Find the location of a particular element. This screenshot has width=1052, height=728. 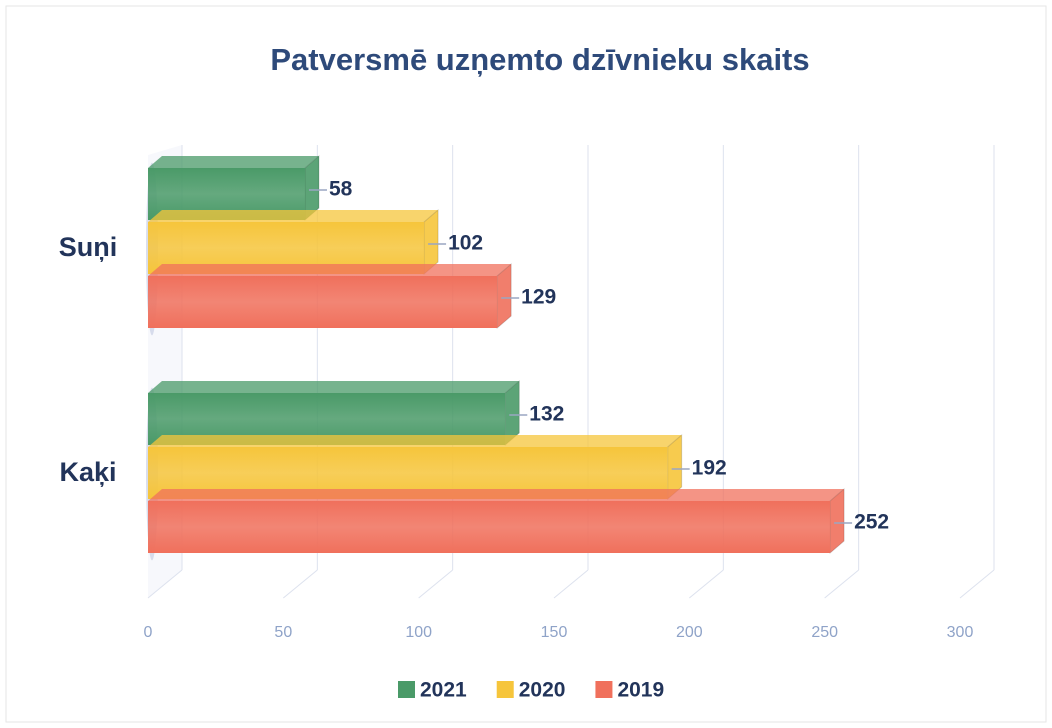

x-tick-label: 0 is located at coordinates (148, 632).